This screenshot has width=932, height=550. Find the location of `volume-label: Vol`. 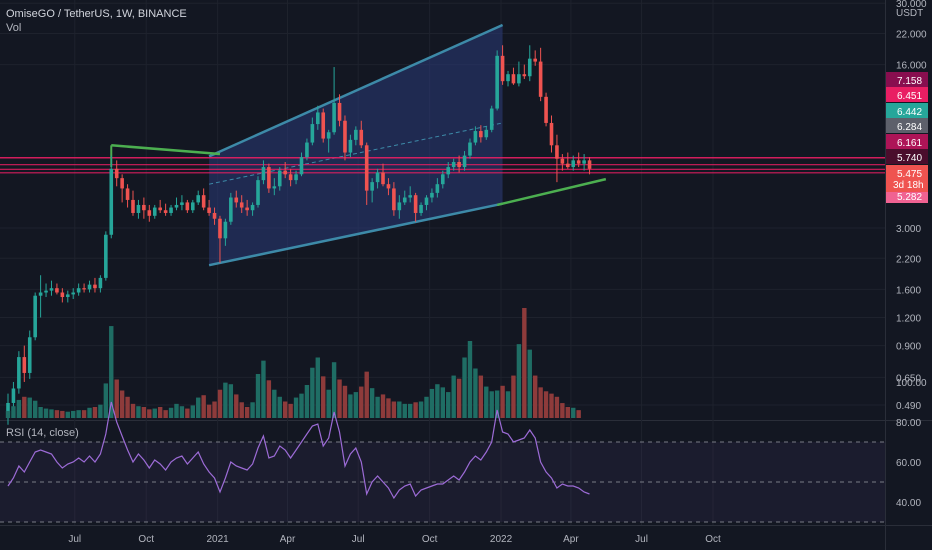

volume-label: Vol is located at coordinates (14, 28).